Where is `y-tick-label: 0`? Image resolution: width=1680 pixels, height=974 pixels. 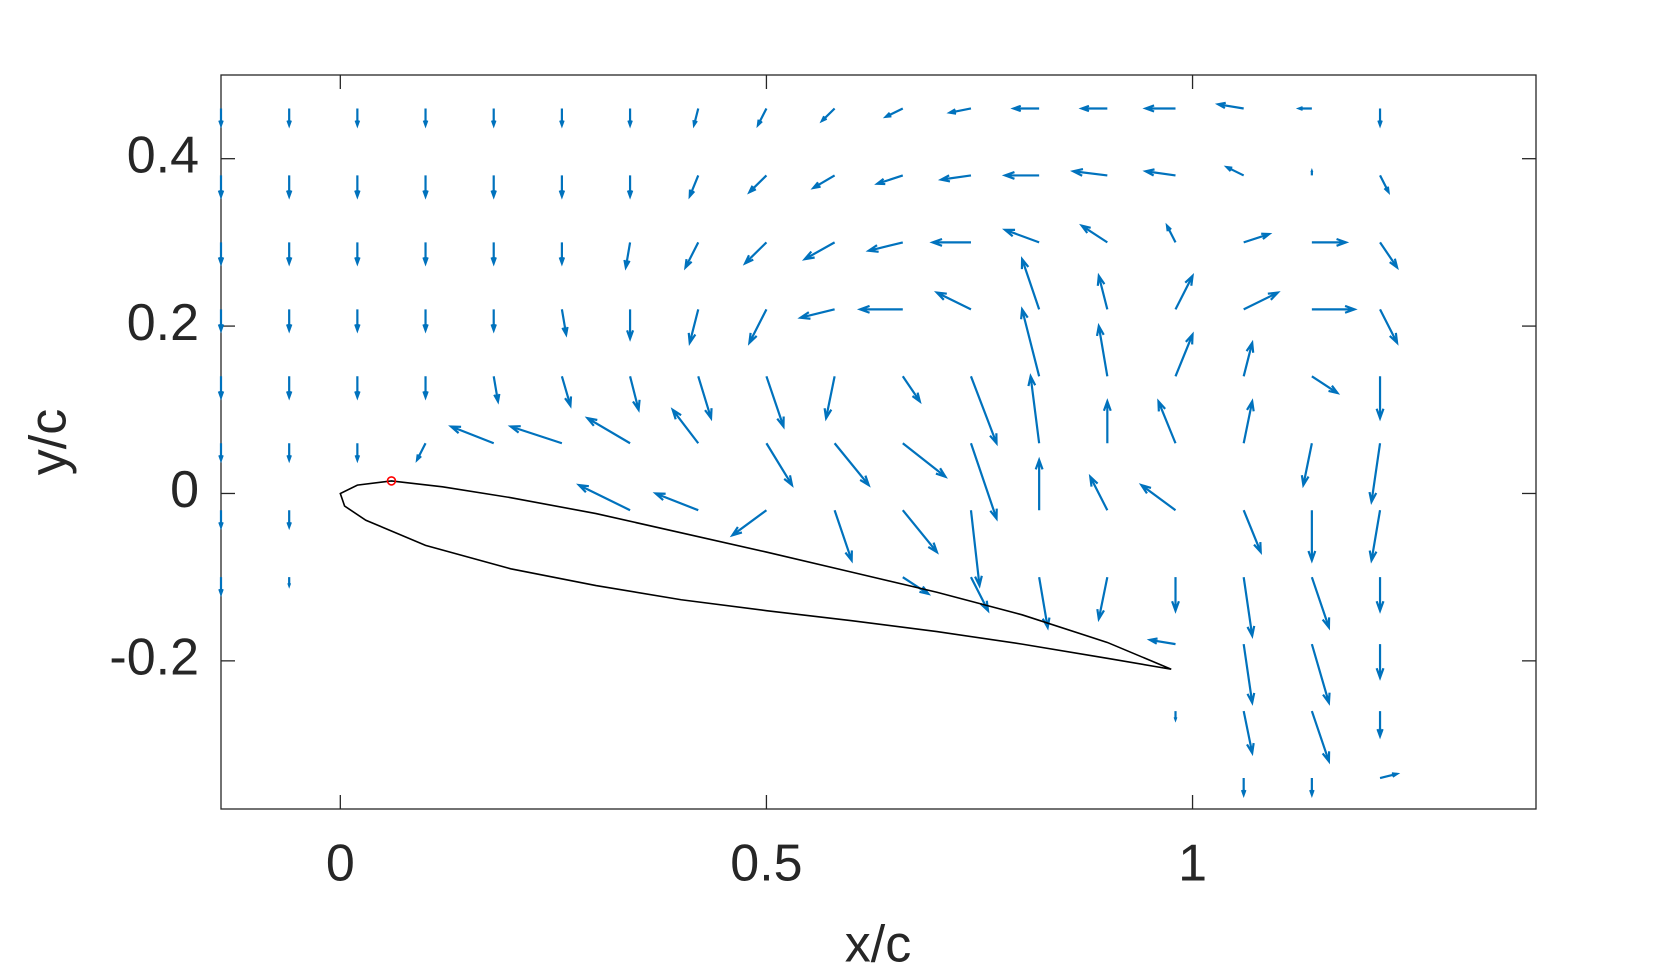
y-tick-label: 0 is located at coordinates (184, 490).